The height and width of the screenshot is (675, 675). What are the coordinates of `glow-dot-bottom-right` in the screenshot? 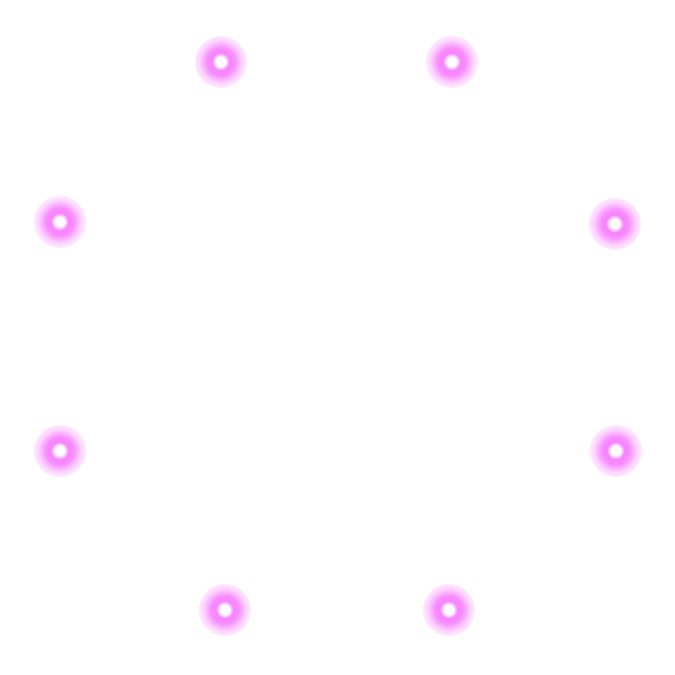 It's located at (449, 610).